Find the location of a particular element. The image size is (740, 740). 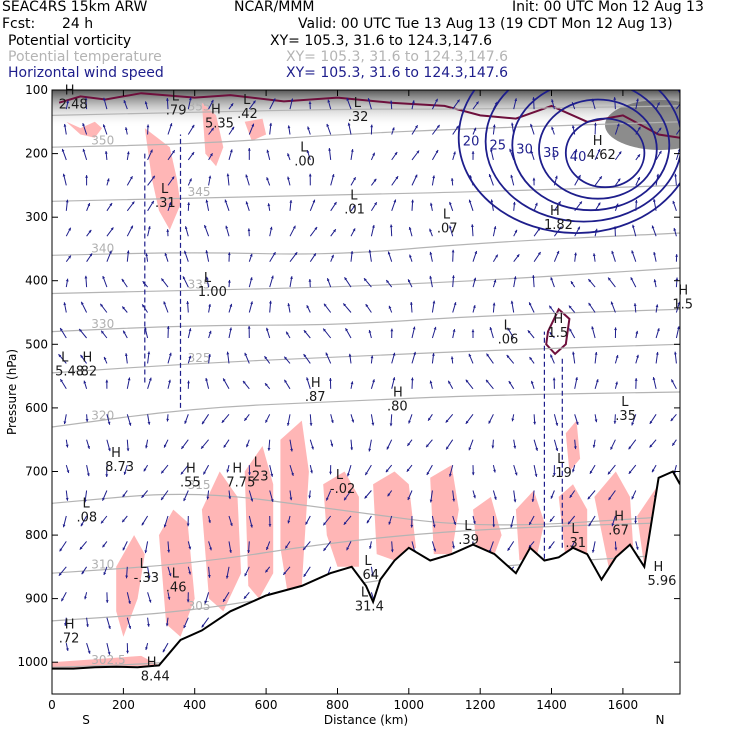

pv-extremum-value: 1.82 is located at coordinates (558, 225).